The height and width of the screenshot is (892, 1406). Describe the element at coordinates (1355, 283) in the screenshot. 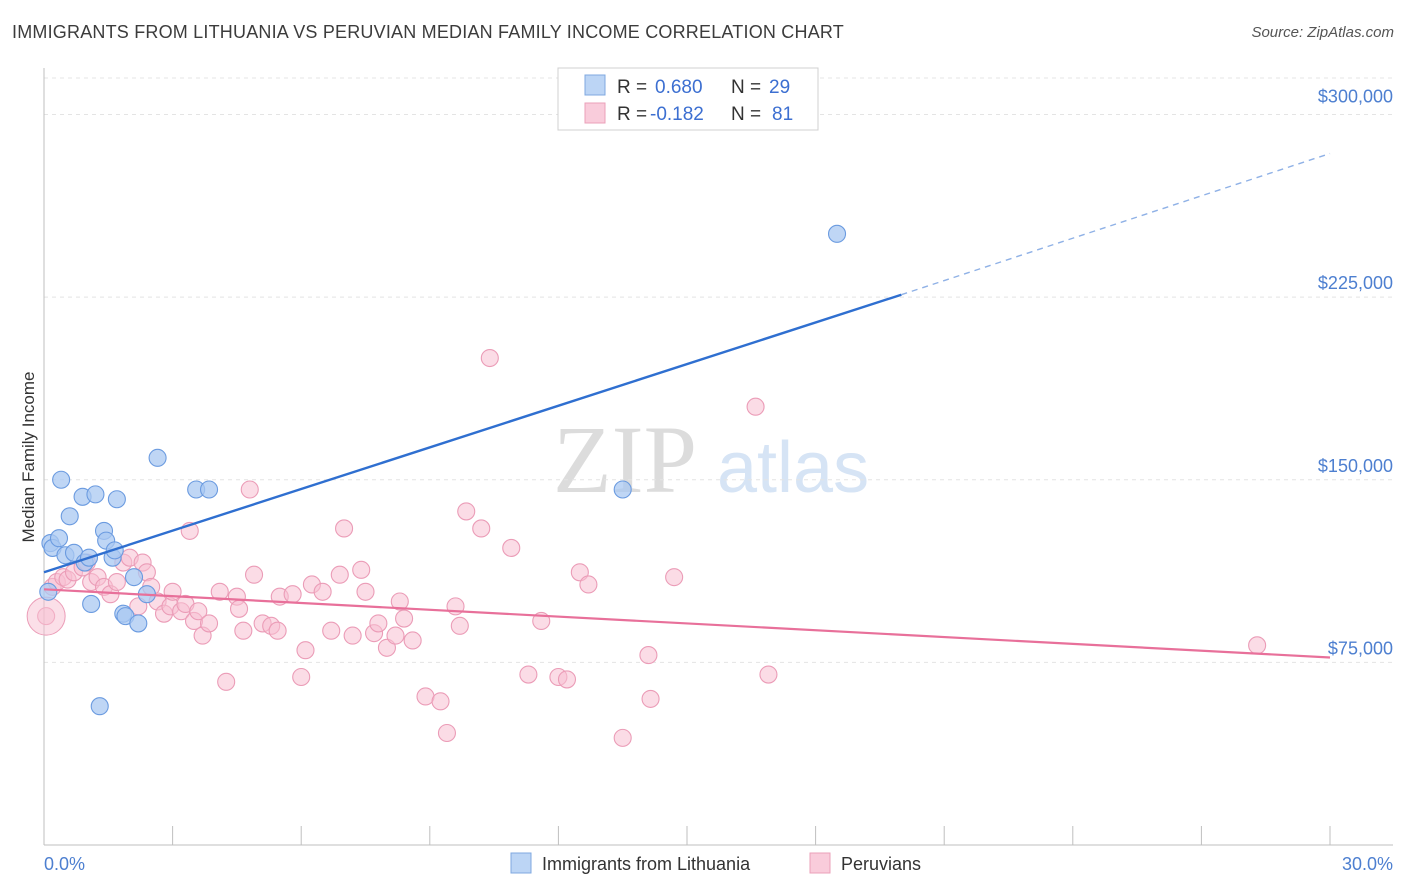

I see `y-tick-label: $225,000` at that location.